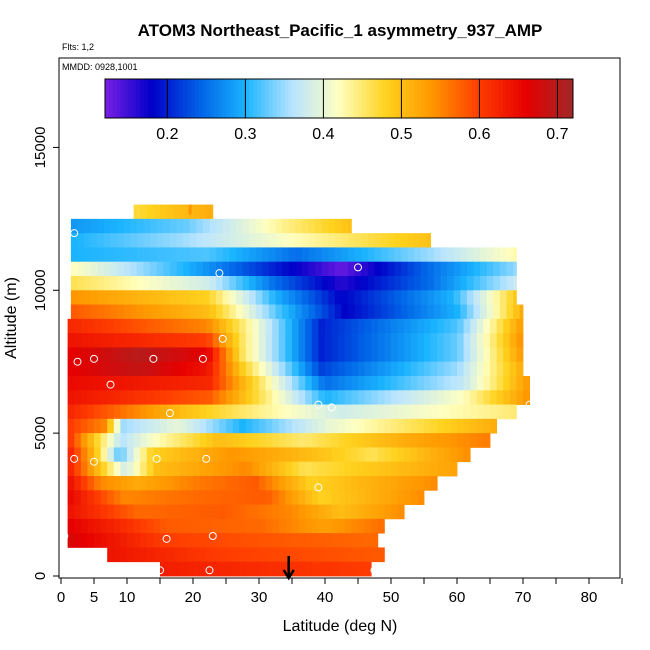 This screenshot has width=650, height=650. What do you see at coordinates (94, 461) in the screenshot?
I see `sample-point` at bounding box center [94, 461].